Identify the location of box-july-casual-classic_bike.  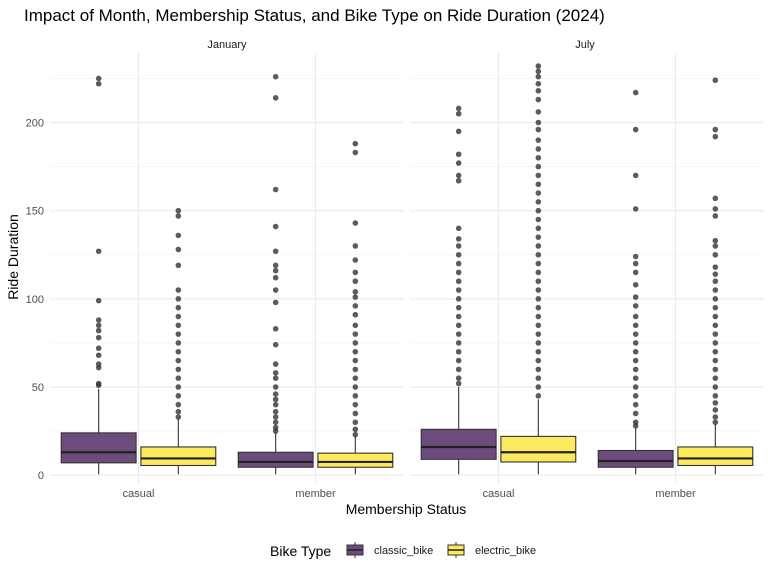
(458, 290).